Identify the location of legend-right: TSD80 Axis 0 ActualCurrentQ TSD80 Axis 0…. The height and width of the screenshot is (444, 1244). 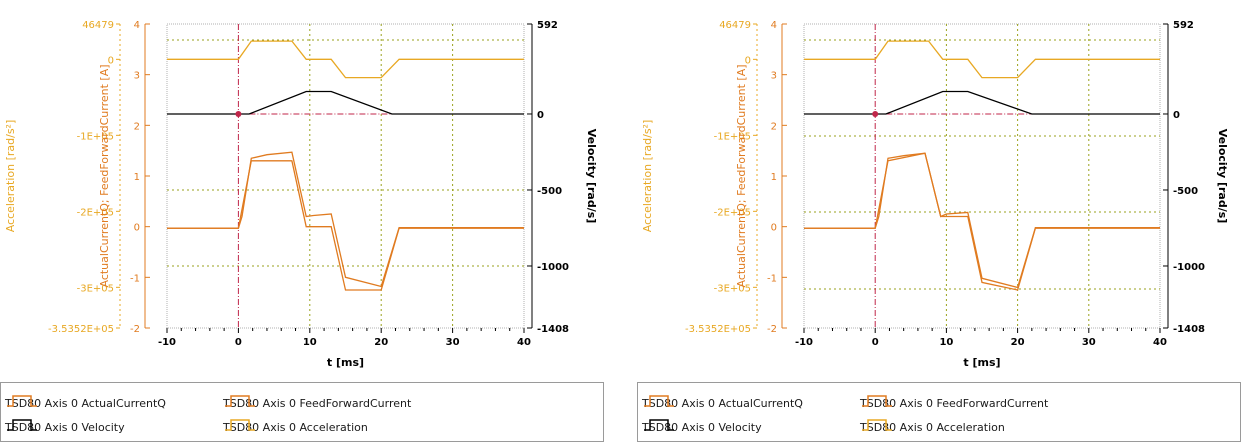
(939, 412).